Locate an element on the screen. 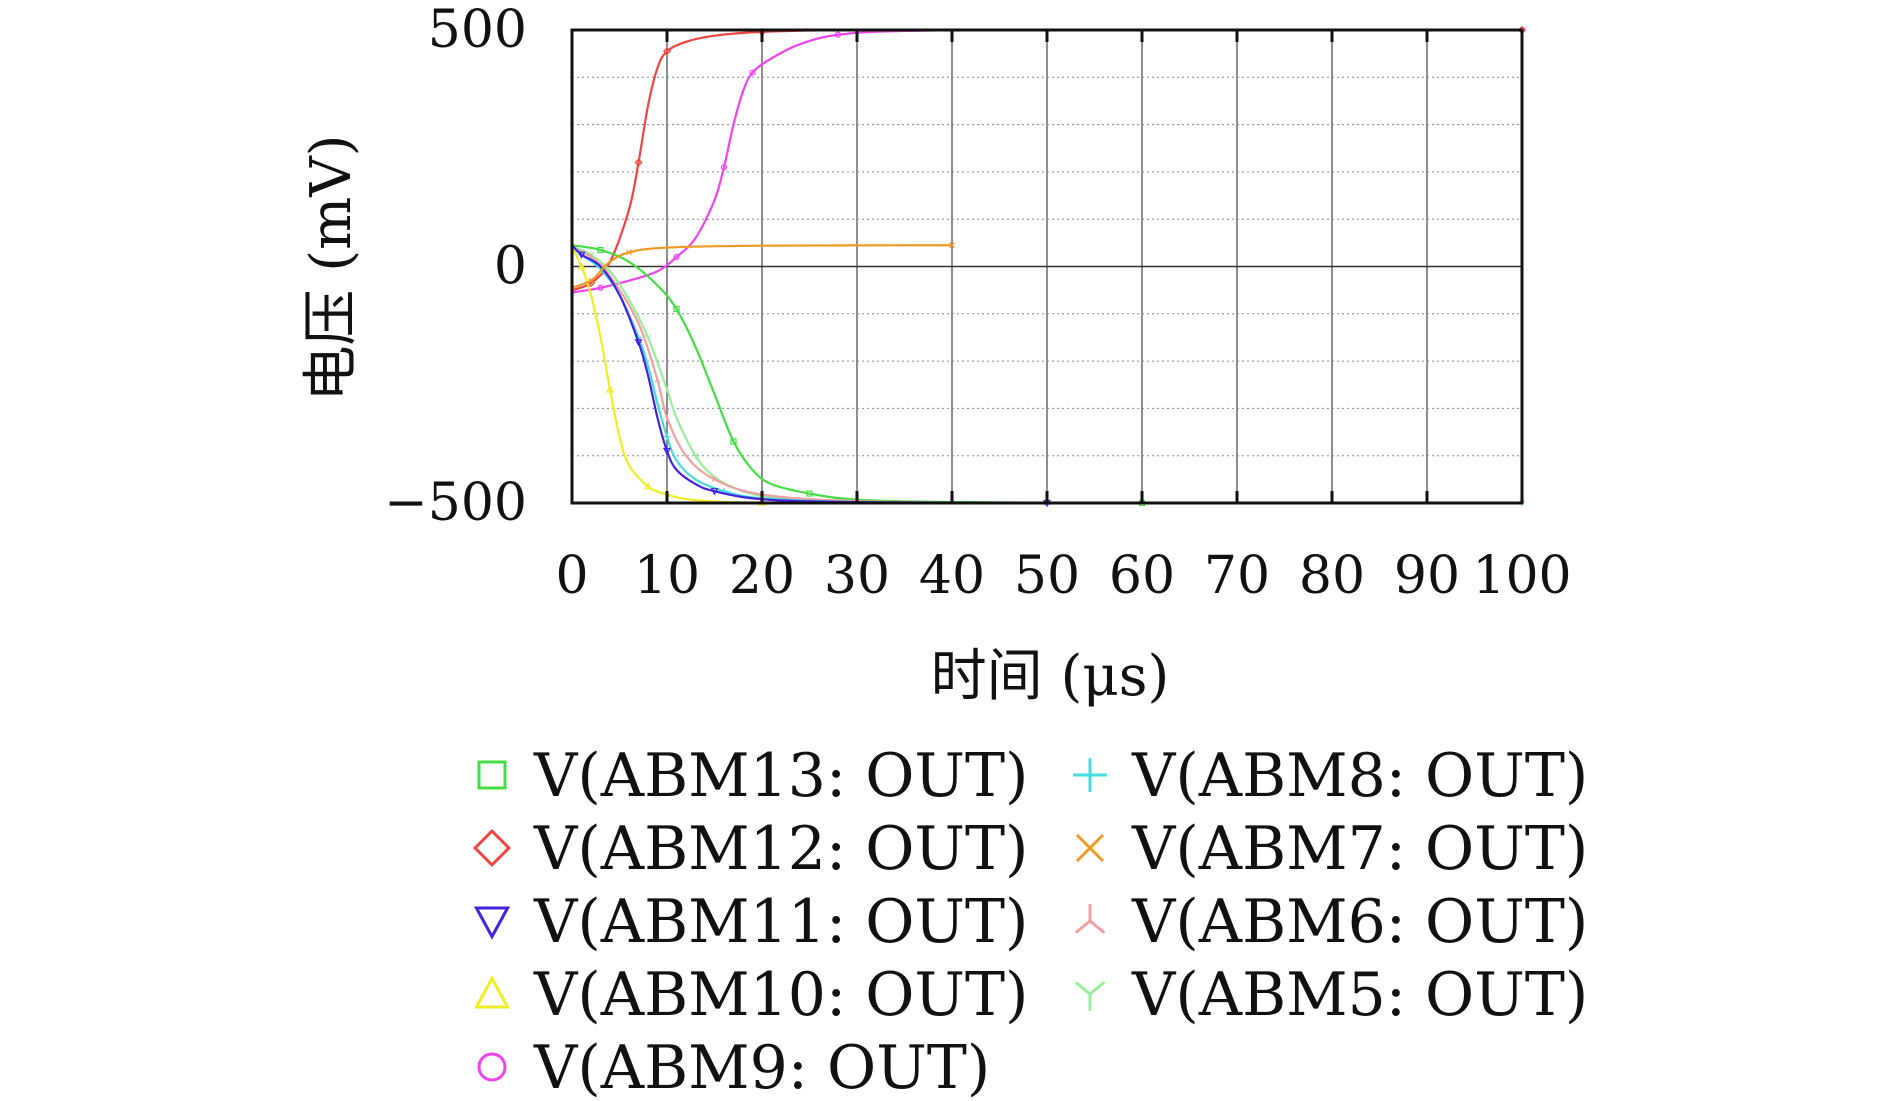  legend-label: V(ABM10: OUT) is located at coordinates (780, 995).